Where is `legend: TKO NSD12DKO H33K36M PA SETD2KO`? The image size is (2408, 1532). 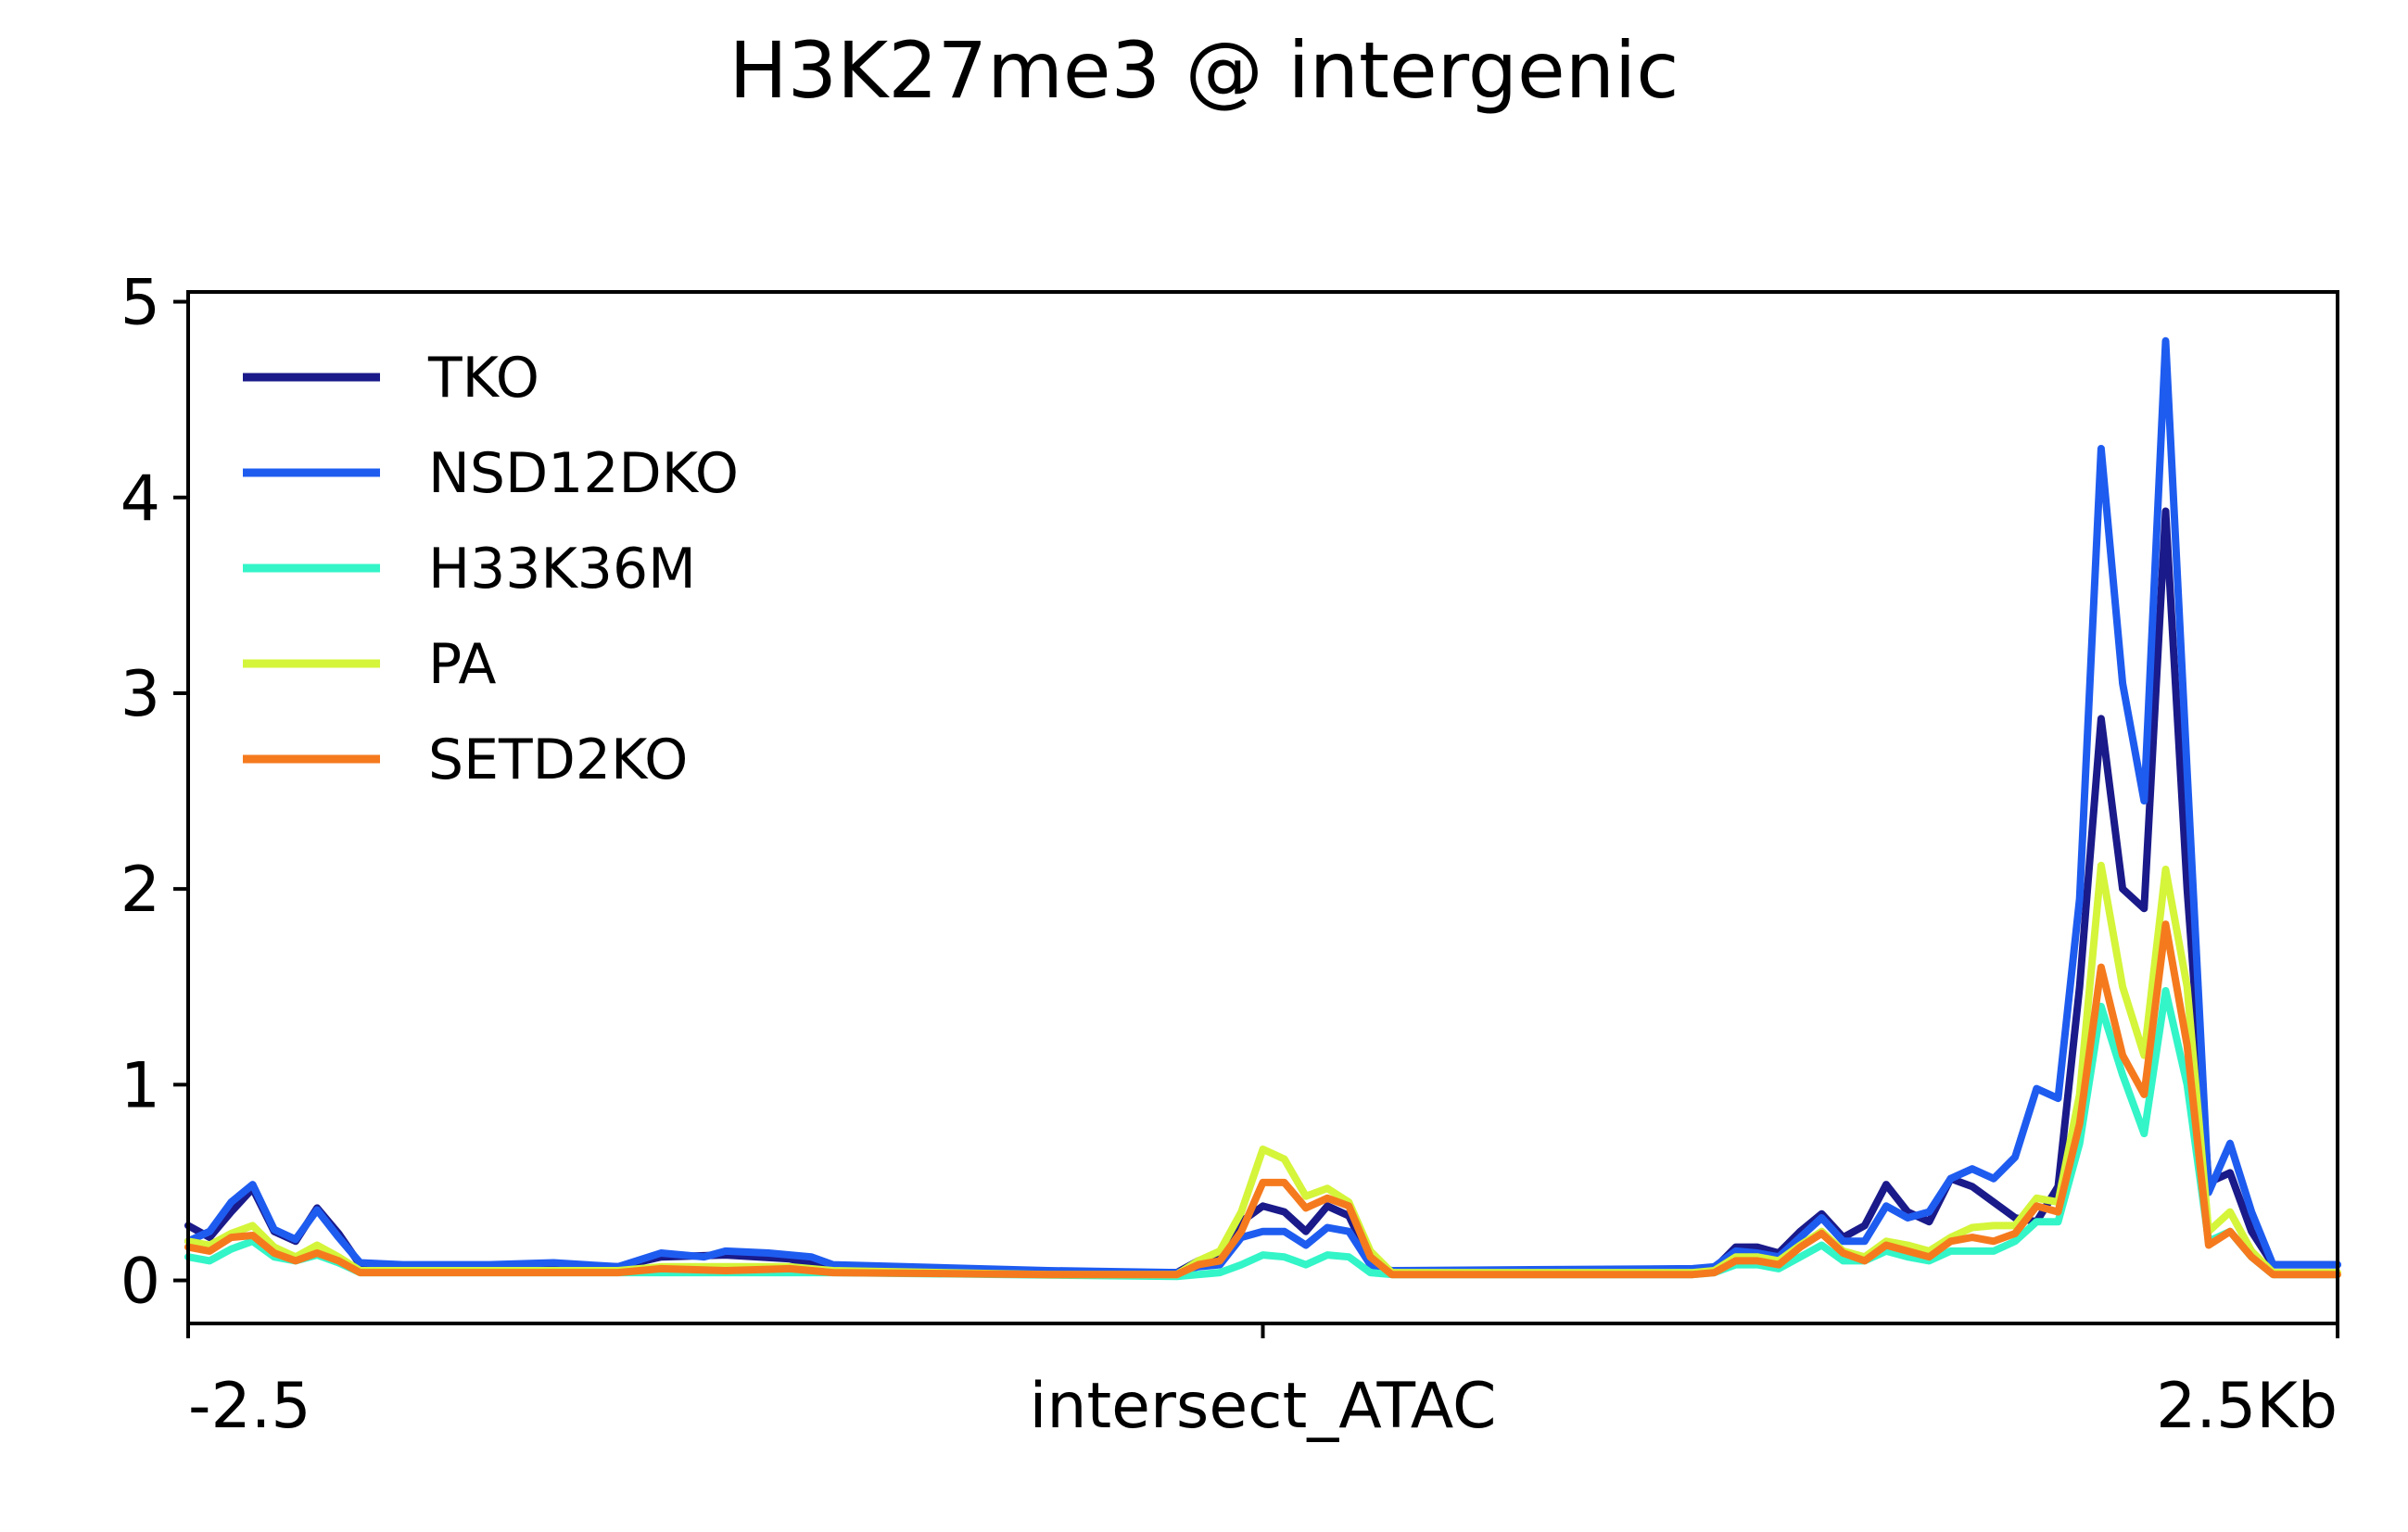
legend: TKO NSD12DKO H33K36M PA SETD2KO is located at coordinates (491, 569).